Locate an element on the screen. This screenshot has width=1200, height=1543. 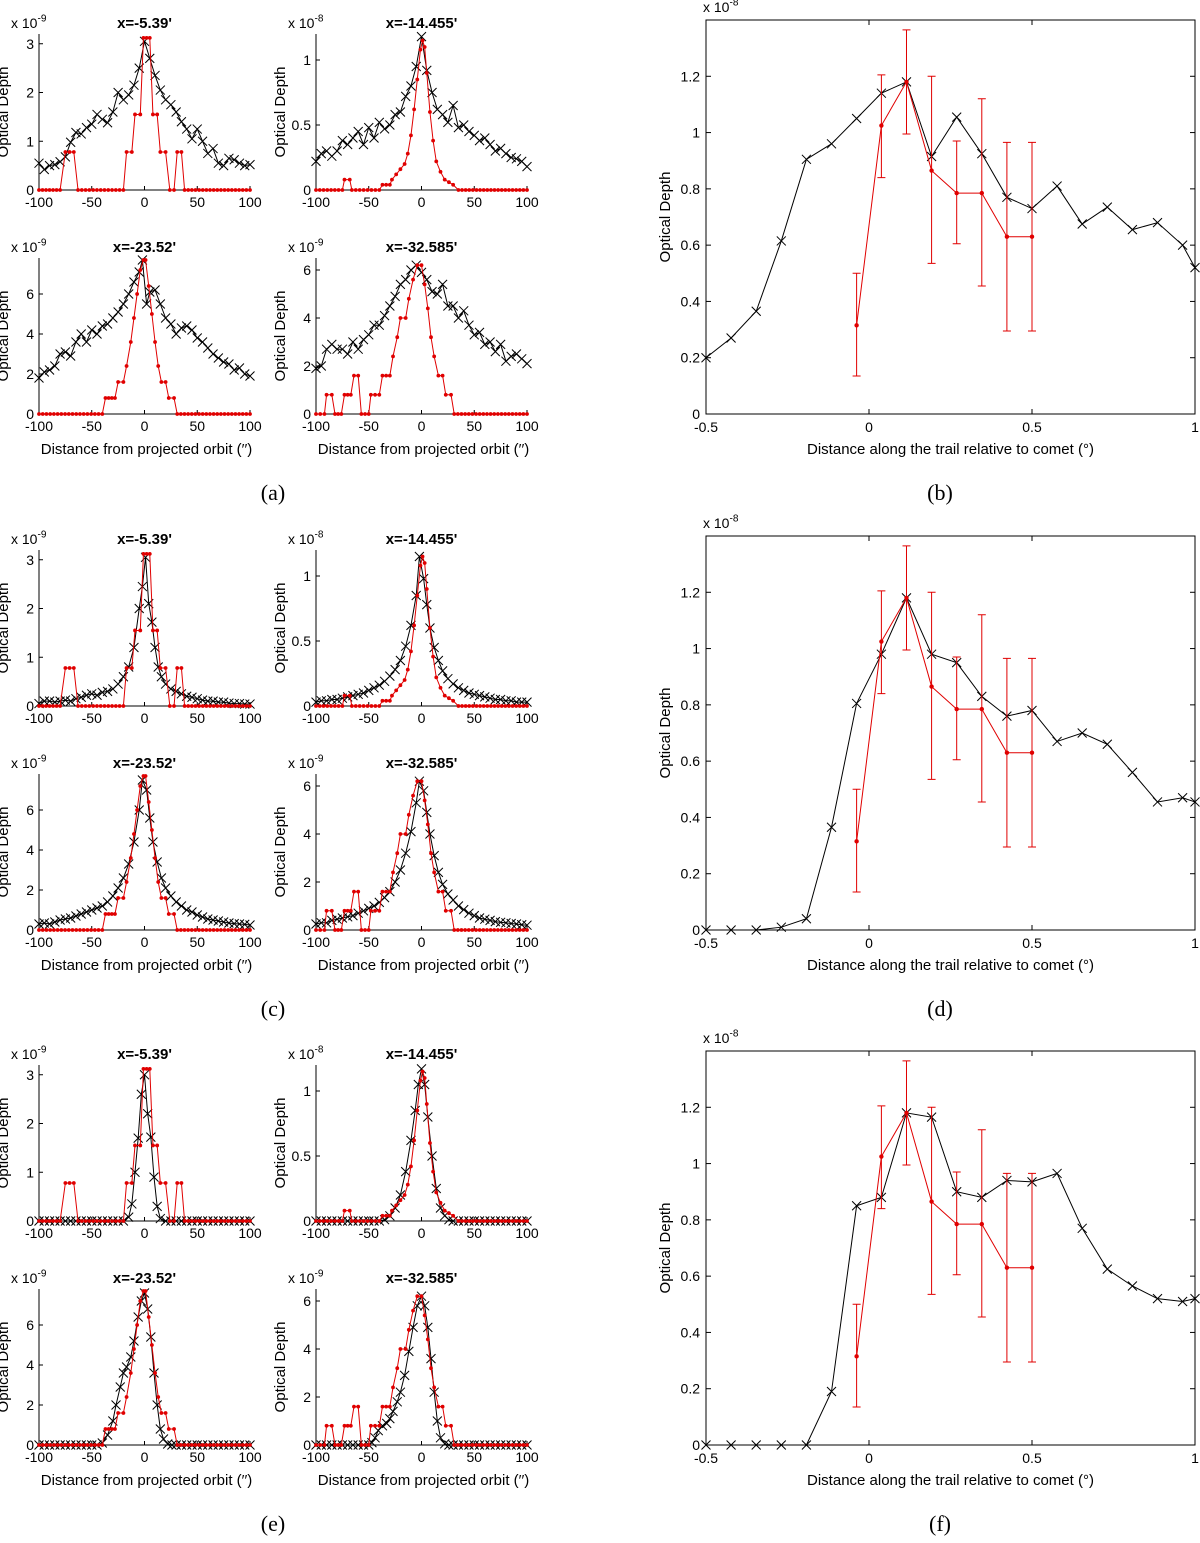
observed-series-line is located at coordinates (144, 114).